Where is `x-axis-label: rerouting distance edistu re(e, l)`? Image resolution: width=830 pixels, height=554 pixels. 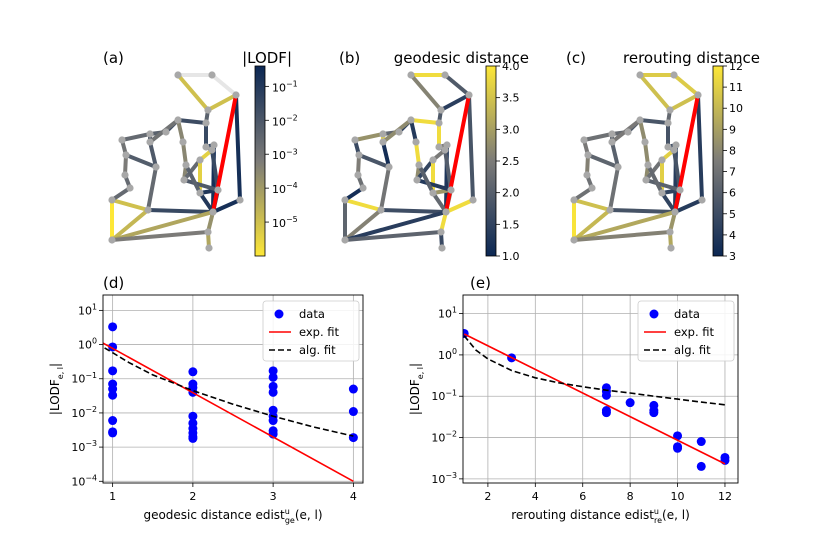
x-axis-label: rerouting distance edistu re(e, l) is located at coordinates (600, 516).